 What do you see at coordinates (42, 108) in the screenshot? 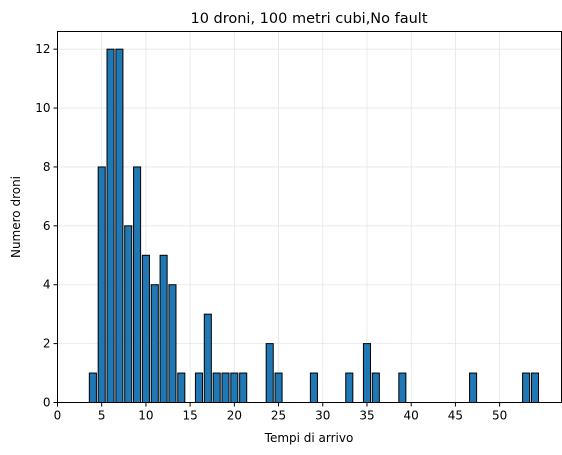
I see `y-tick-label: 10` at bounding box center [42, 108].